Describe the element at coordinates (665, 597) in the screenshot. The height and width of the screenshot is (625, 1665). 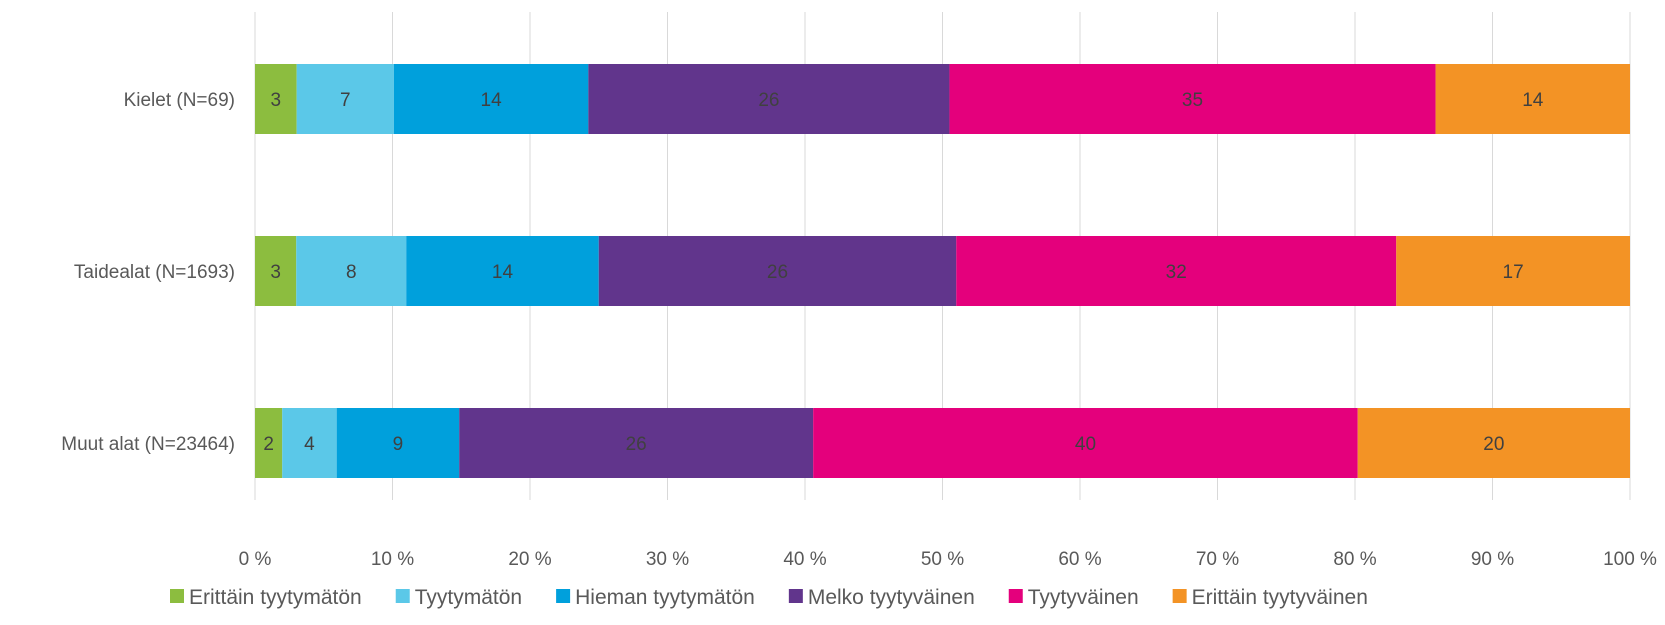
I see `legend-label: Hieman tyytymätön` at that location.